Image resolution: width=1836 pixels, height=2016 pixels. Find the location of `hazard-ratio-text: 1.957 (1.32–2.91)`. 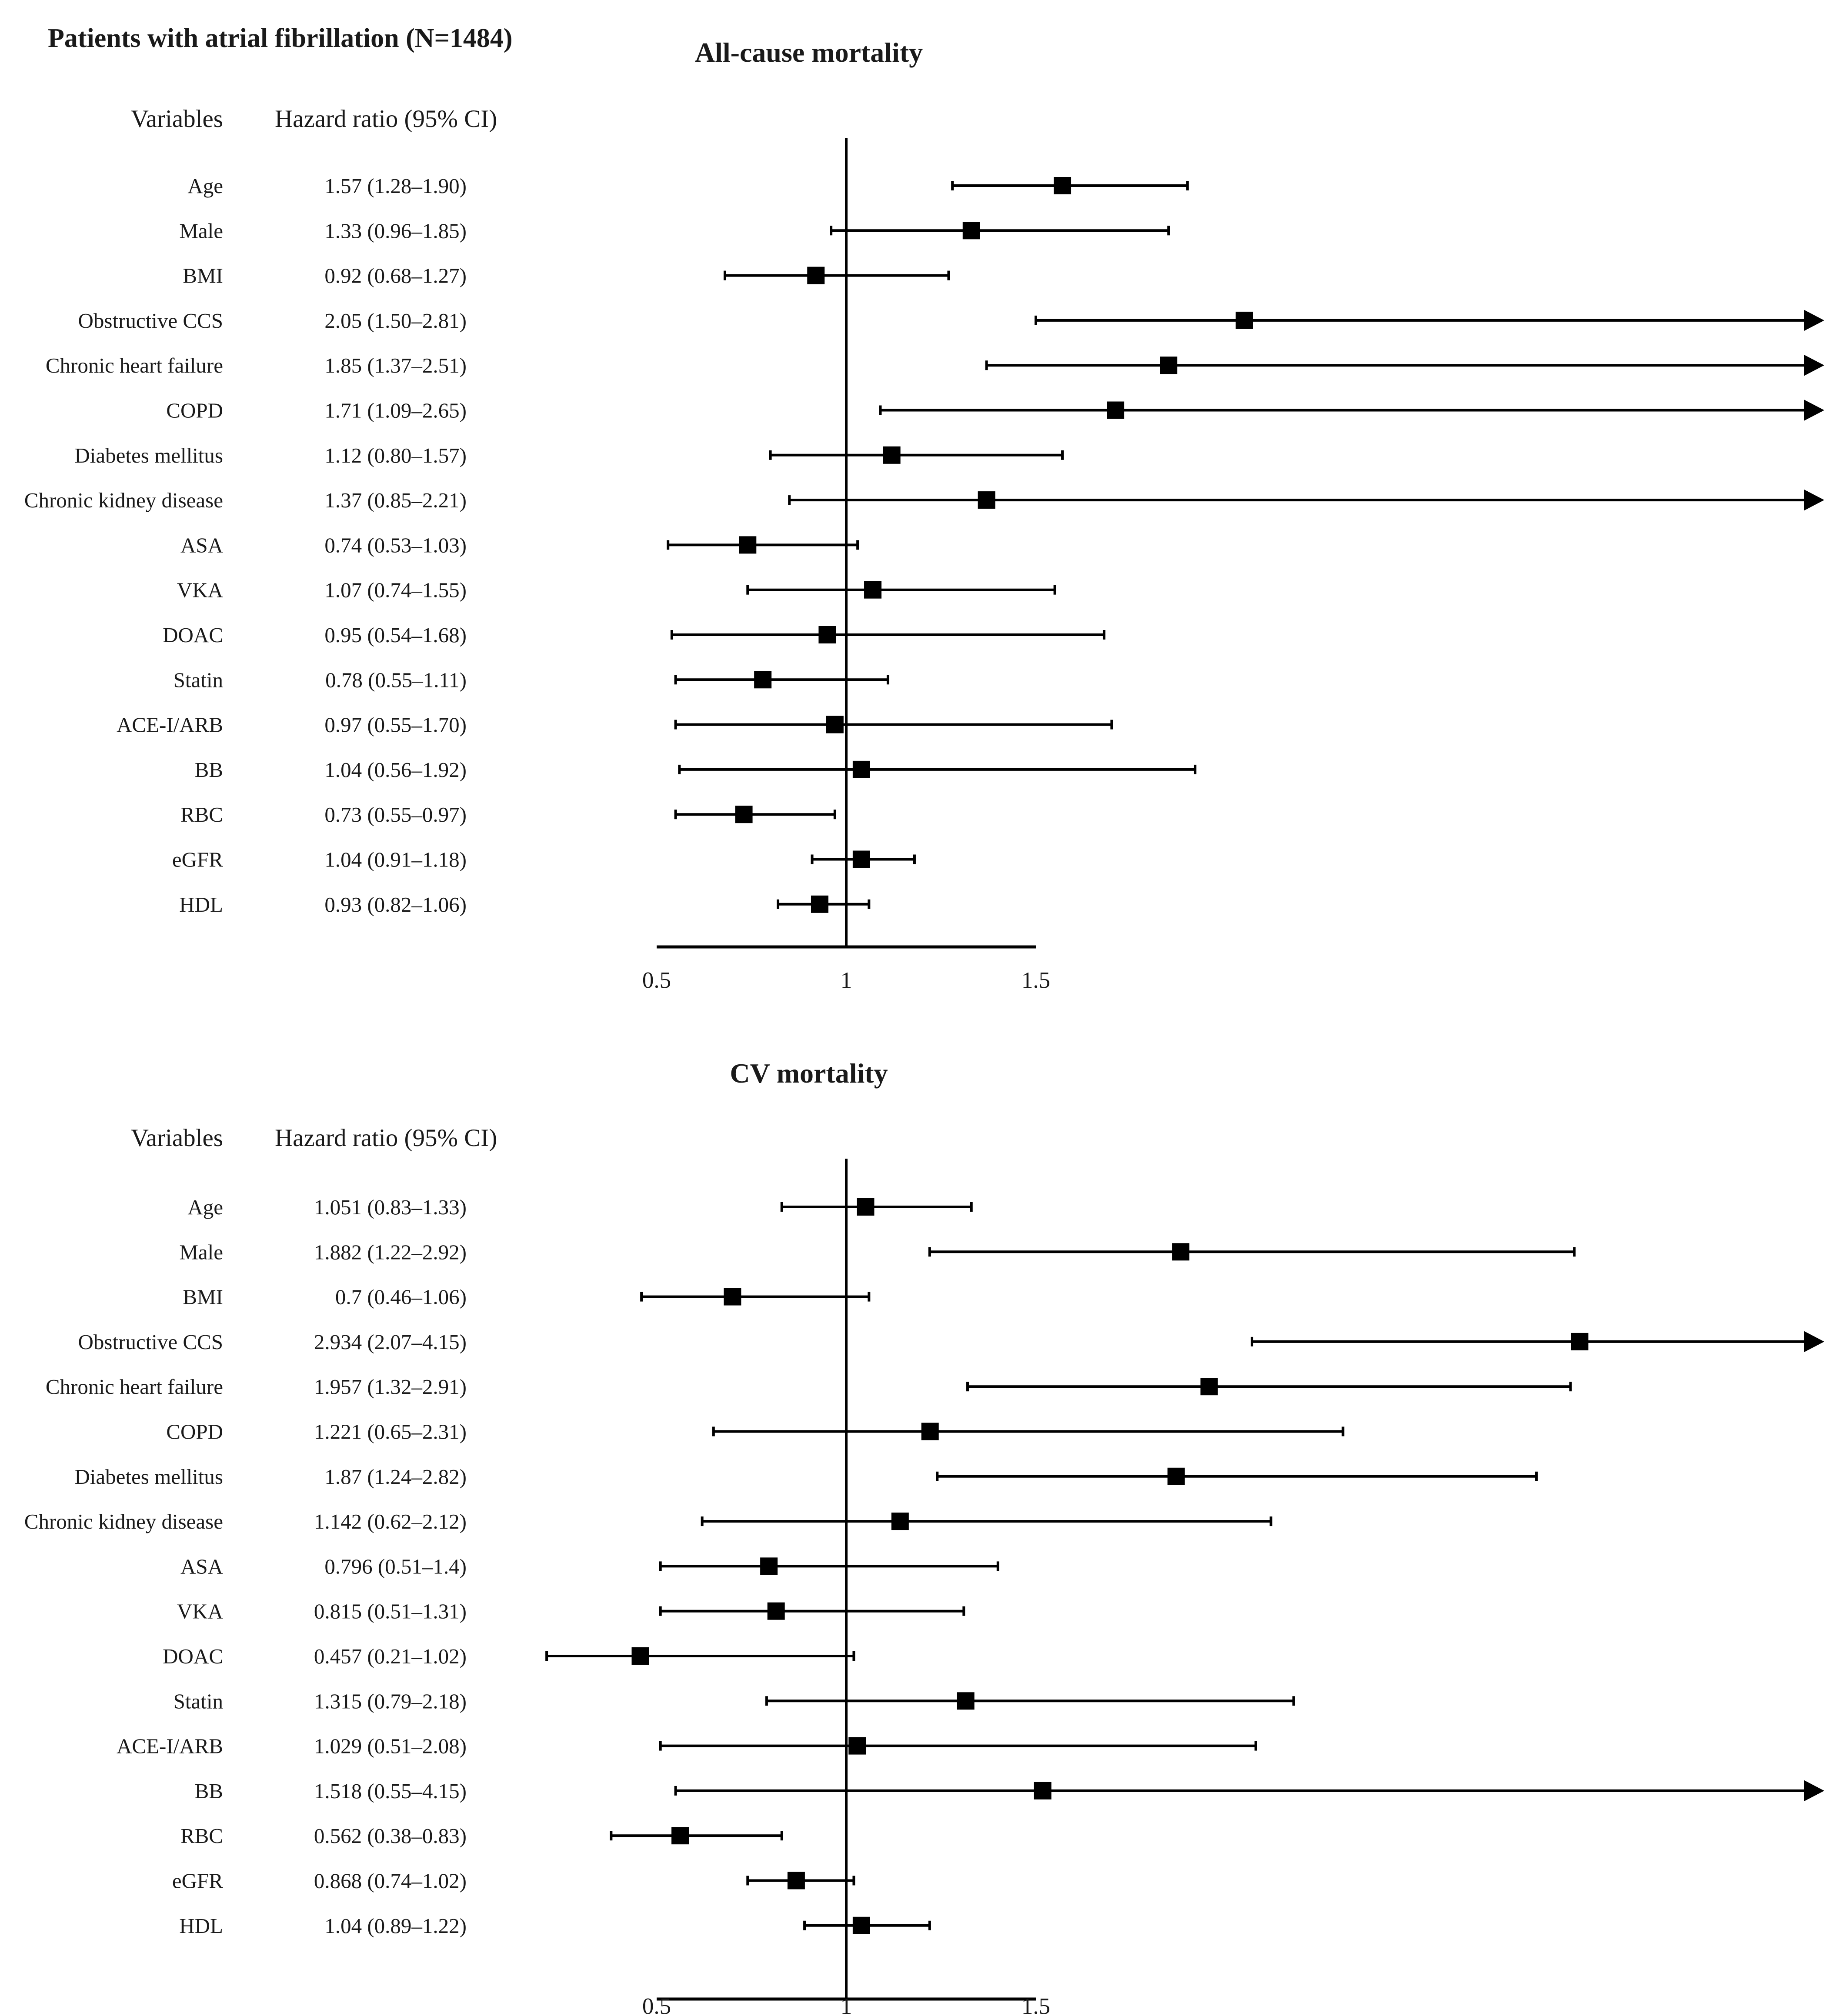

hazard-ratio-text: 1.957 (1.32–2.91) is located at coordinates (390, 1387).